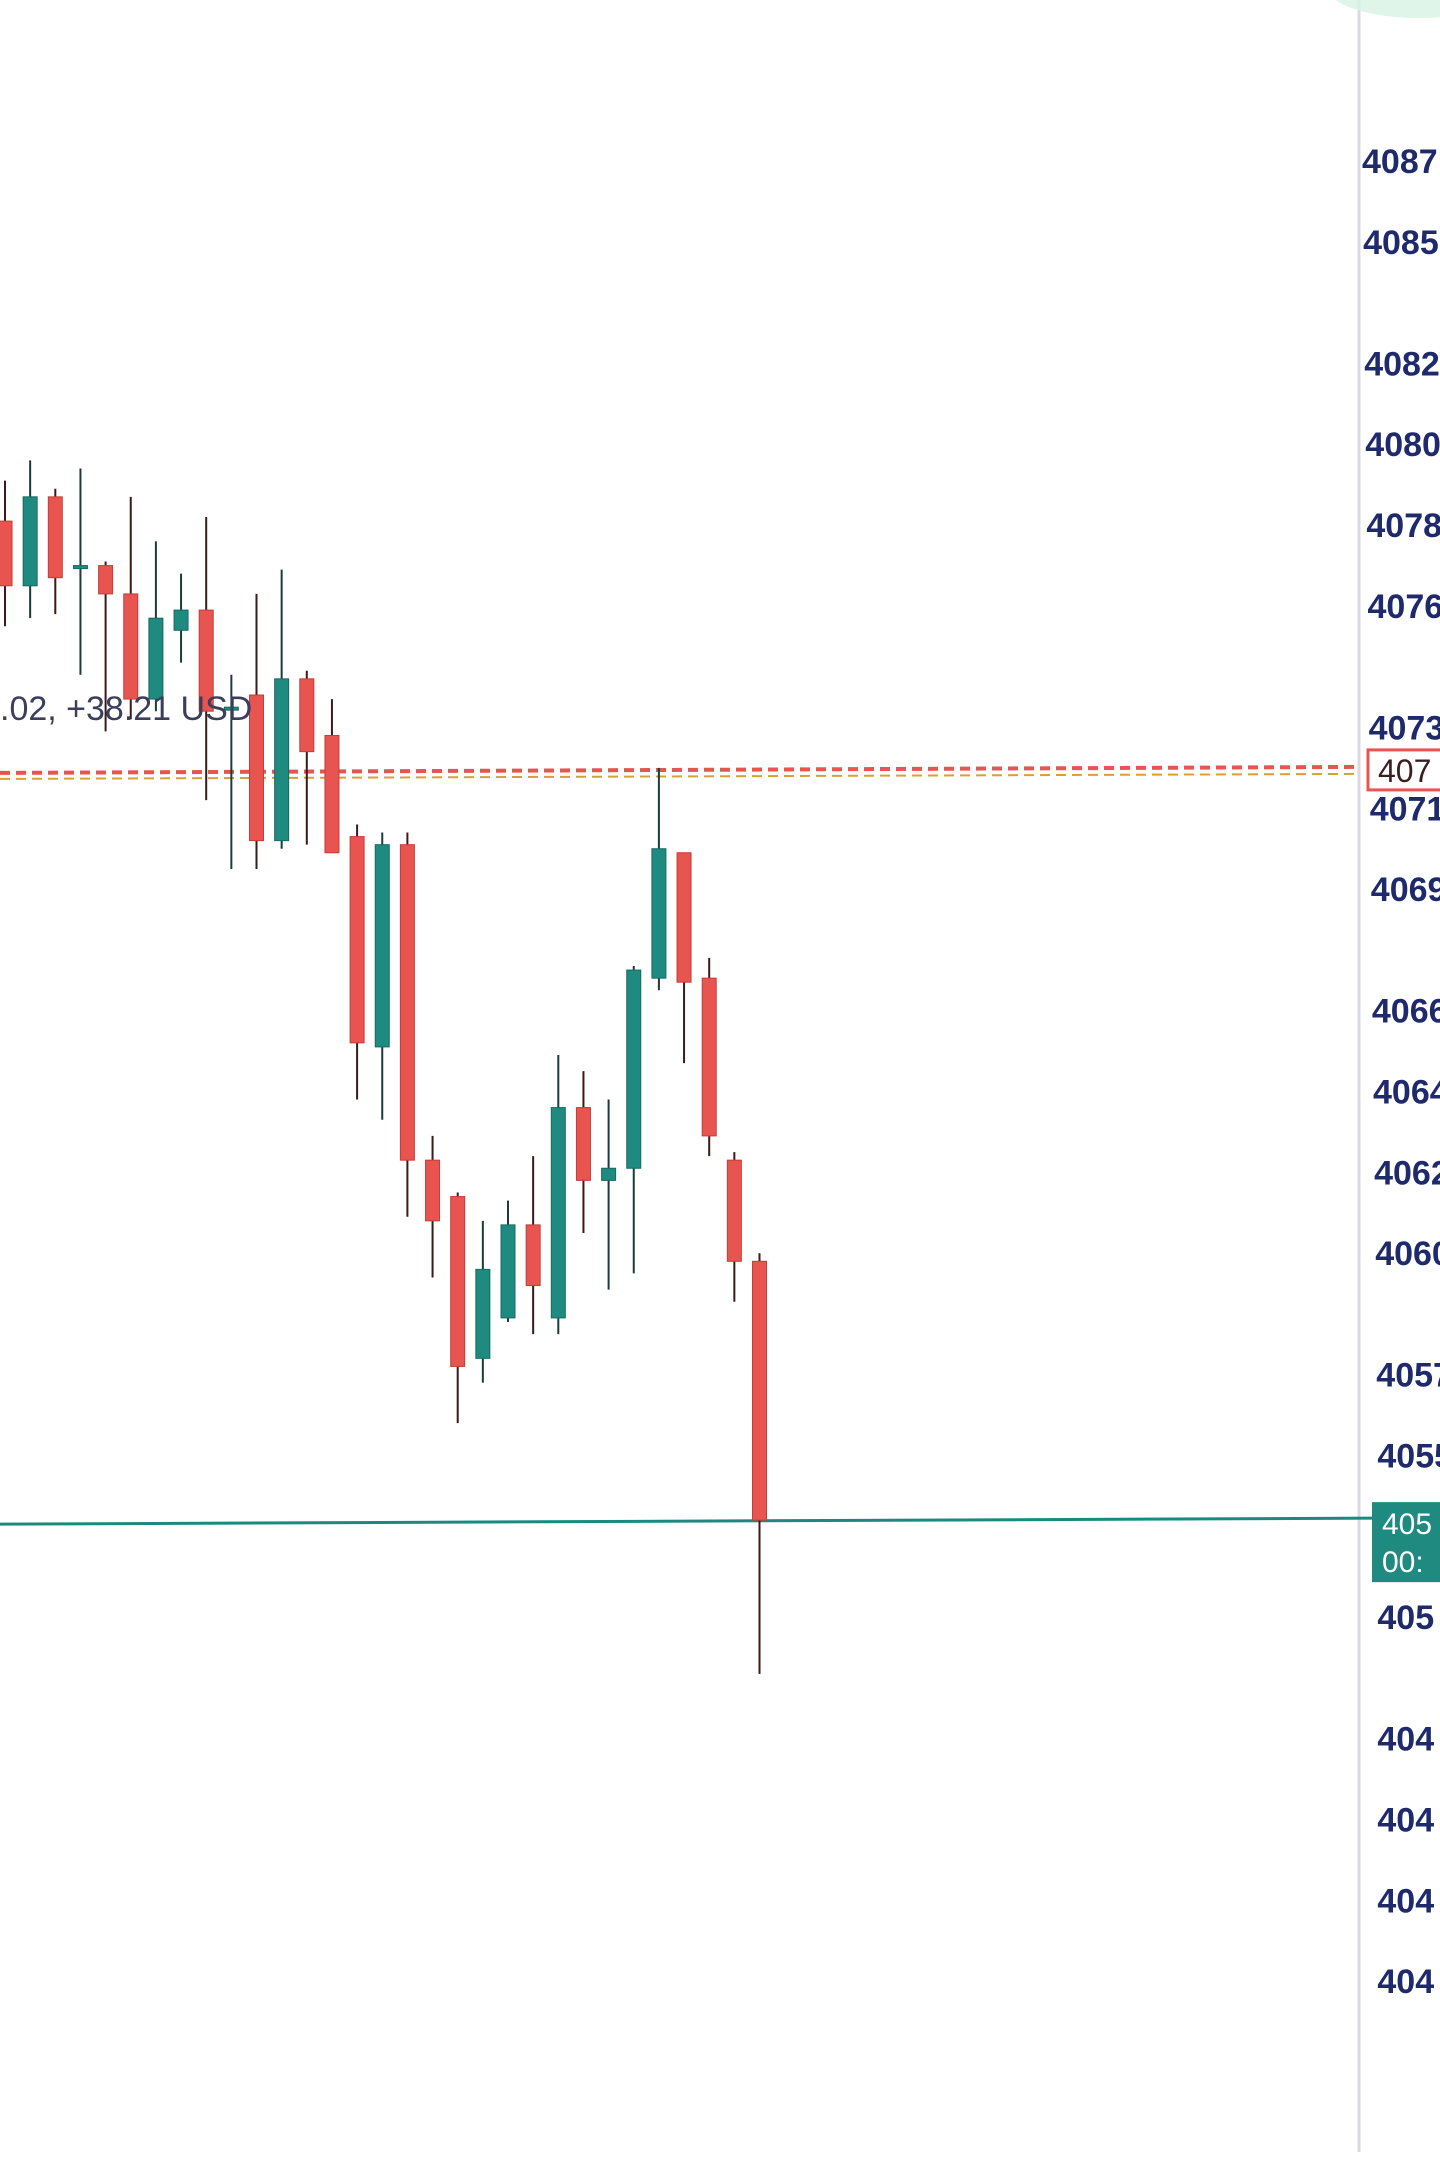  I want to click on y-tick-label: 4085, so click(1401, 243).